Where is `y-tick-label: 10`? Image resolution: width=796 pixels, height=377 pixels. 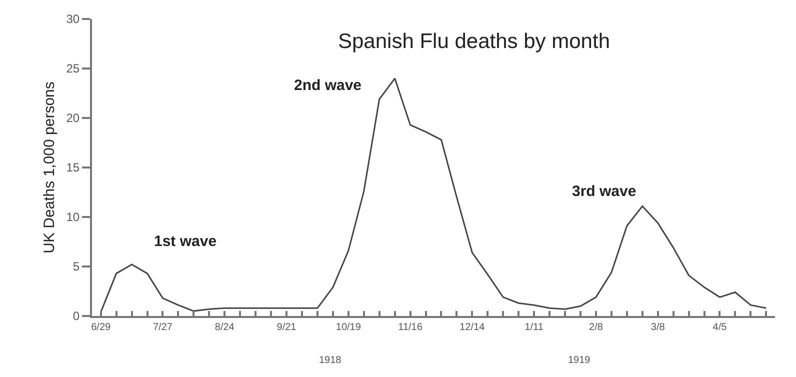 y-tick-label: 10 is located at coordinates (73, 217).